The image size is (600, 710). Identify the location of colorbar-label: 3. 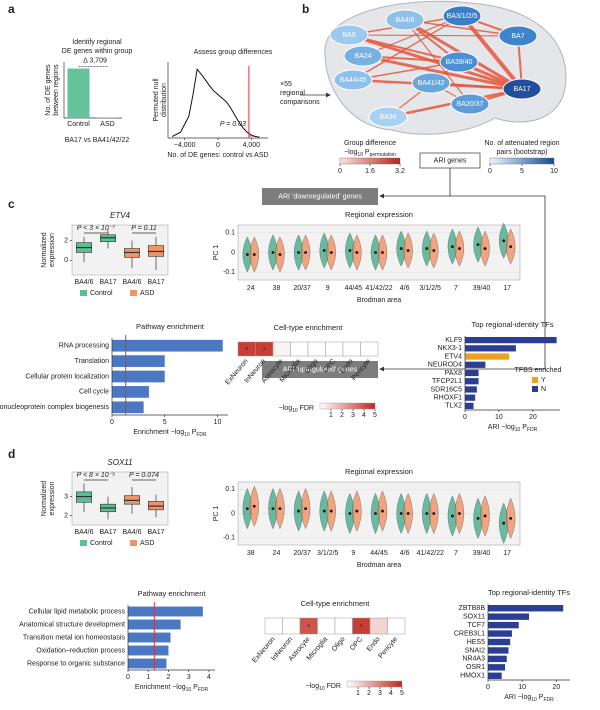
(380, 693).